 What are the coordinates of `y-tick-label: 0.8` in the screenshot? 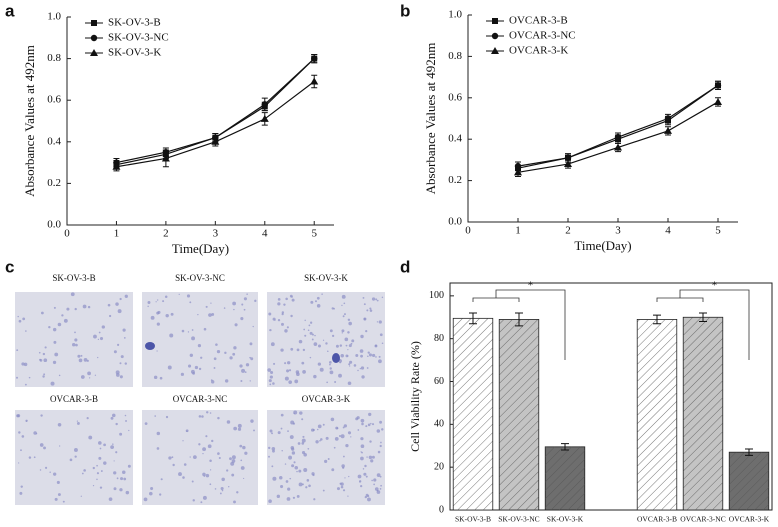 It's located at (455, 56).